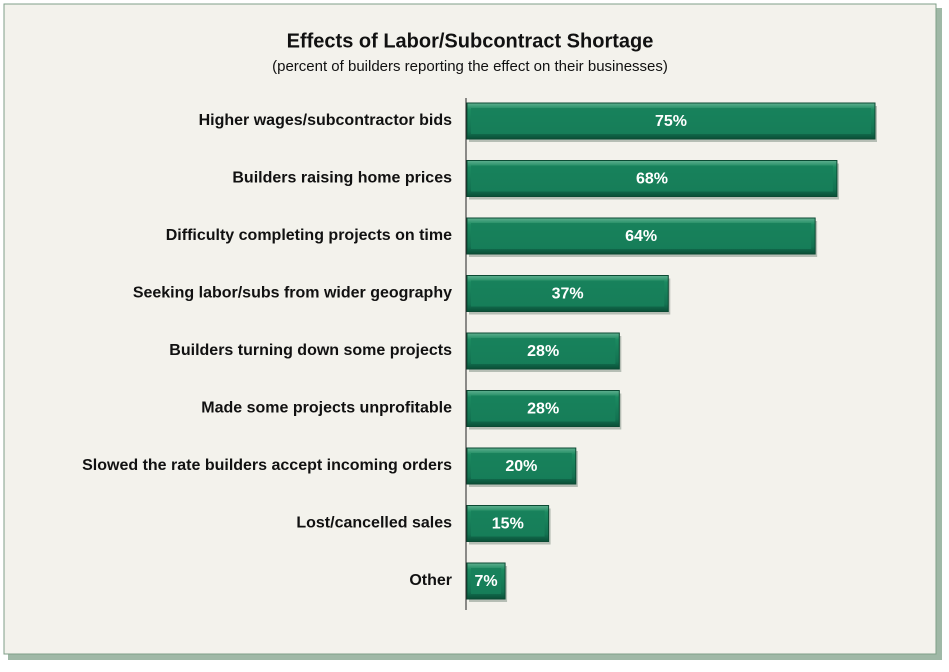 The height and width of the screenshot is (672, 949). What do you see at coordinates (430, 580) in the screenshot?
I see `category-label: Other` at bounding box center [430, 580].